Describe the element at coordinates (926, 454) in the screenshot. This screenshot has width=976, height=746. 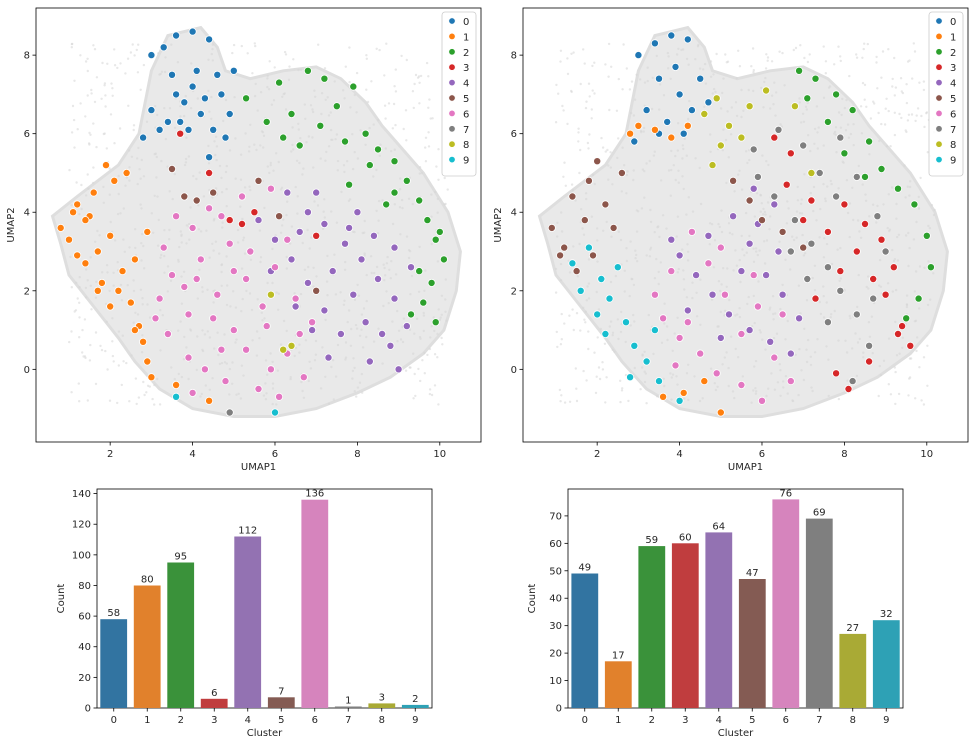
I see `x-tick-label: 10` at that location.